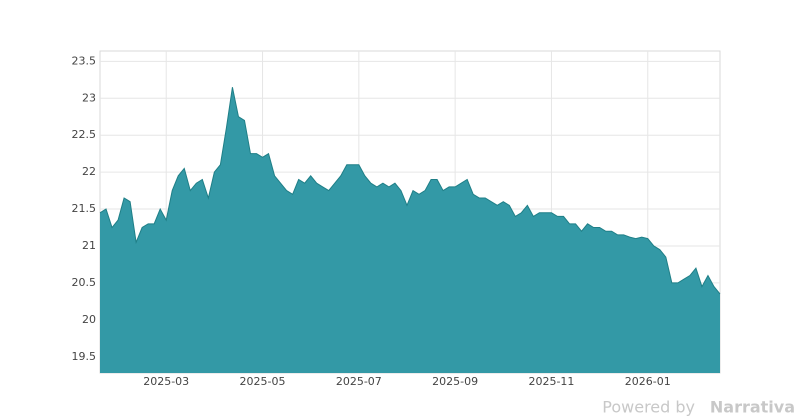  Describe the element at coordinates (84, 60) in the screenshot. I see `y-tick-label: 23.5` at that location.